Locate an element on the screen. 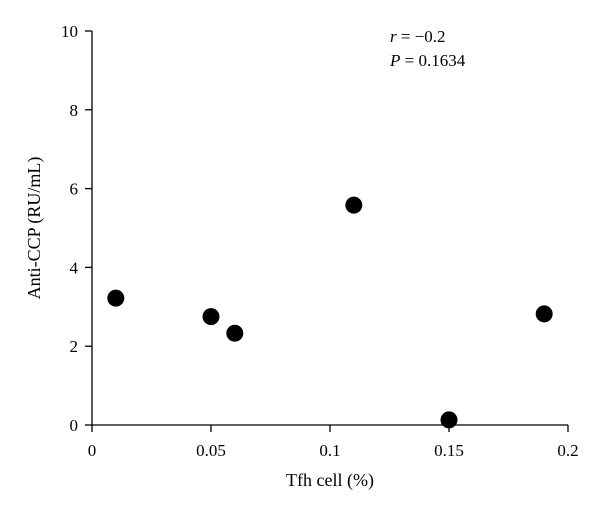  correlation-annotation: r = −0.2 is located at coordinates (418, 36).